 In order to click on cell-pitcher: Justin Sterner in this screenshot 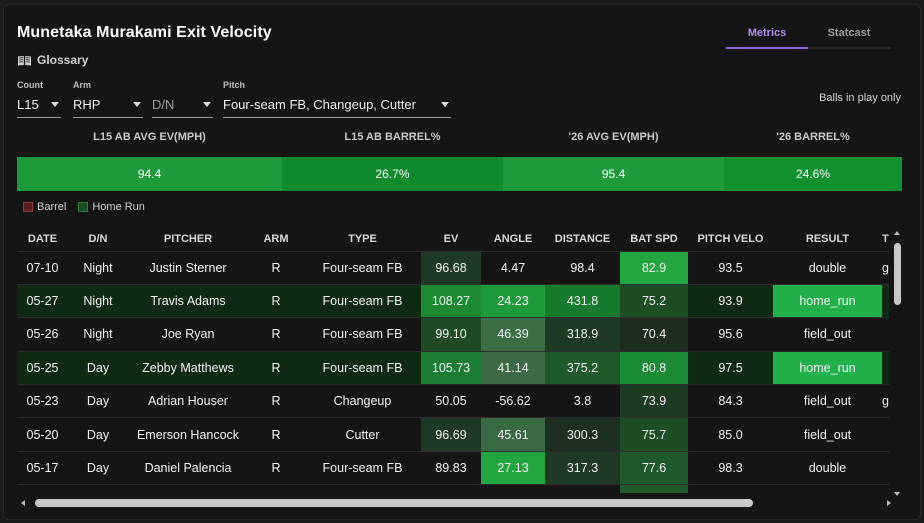, I will do `click(188, 268)`.